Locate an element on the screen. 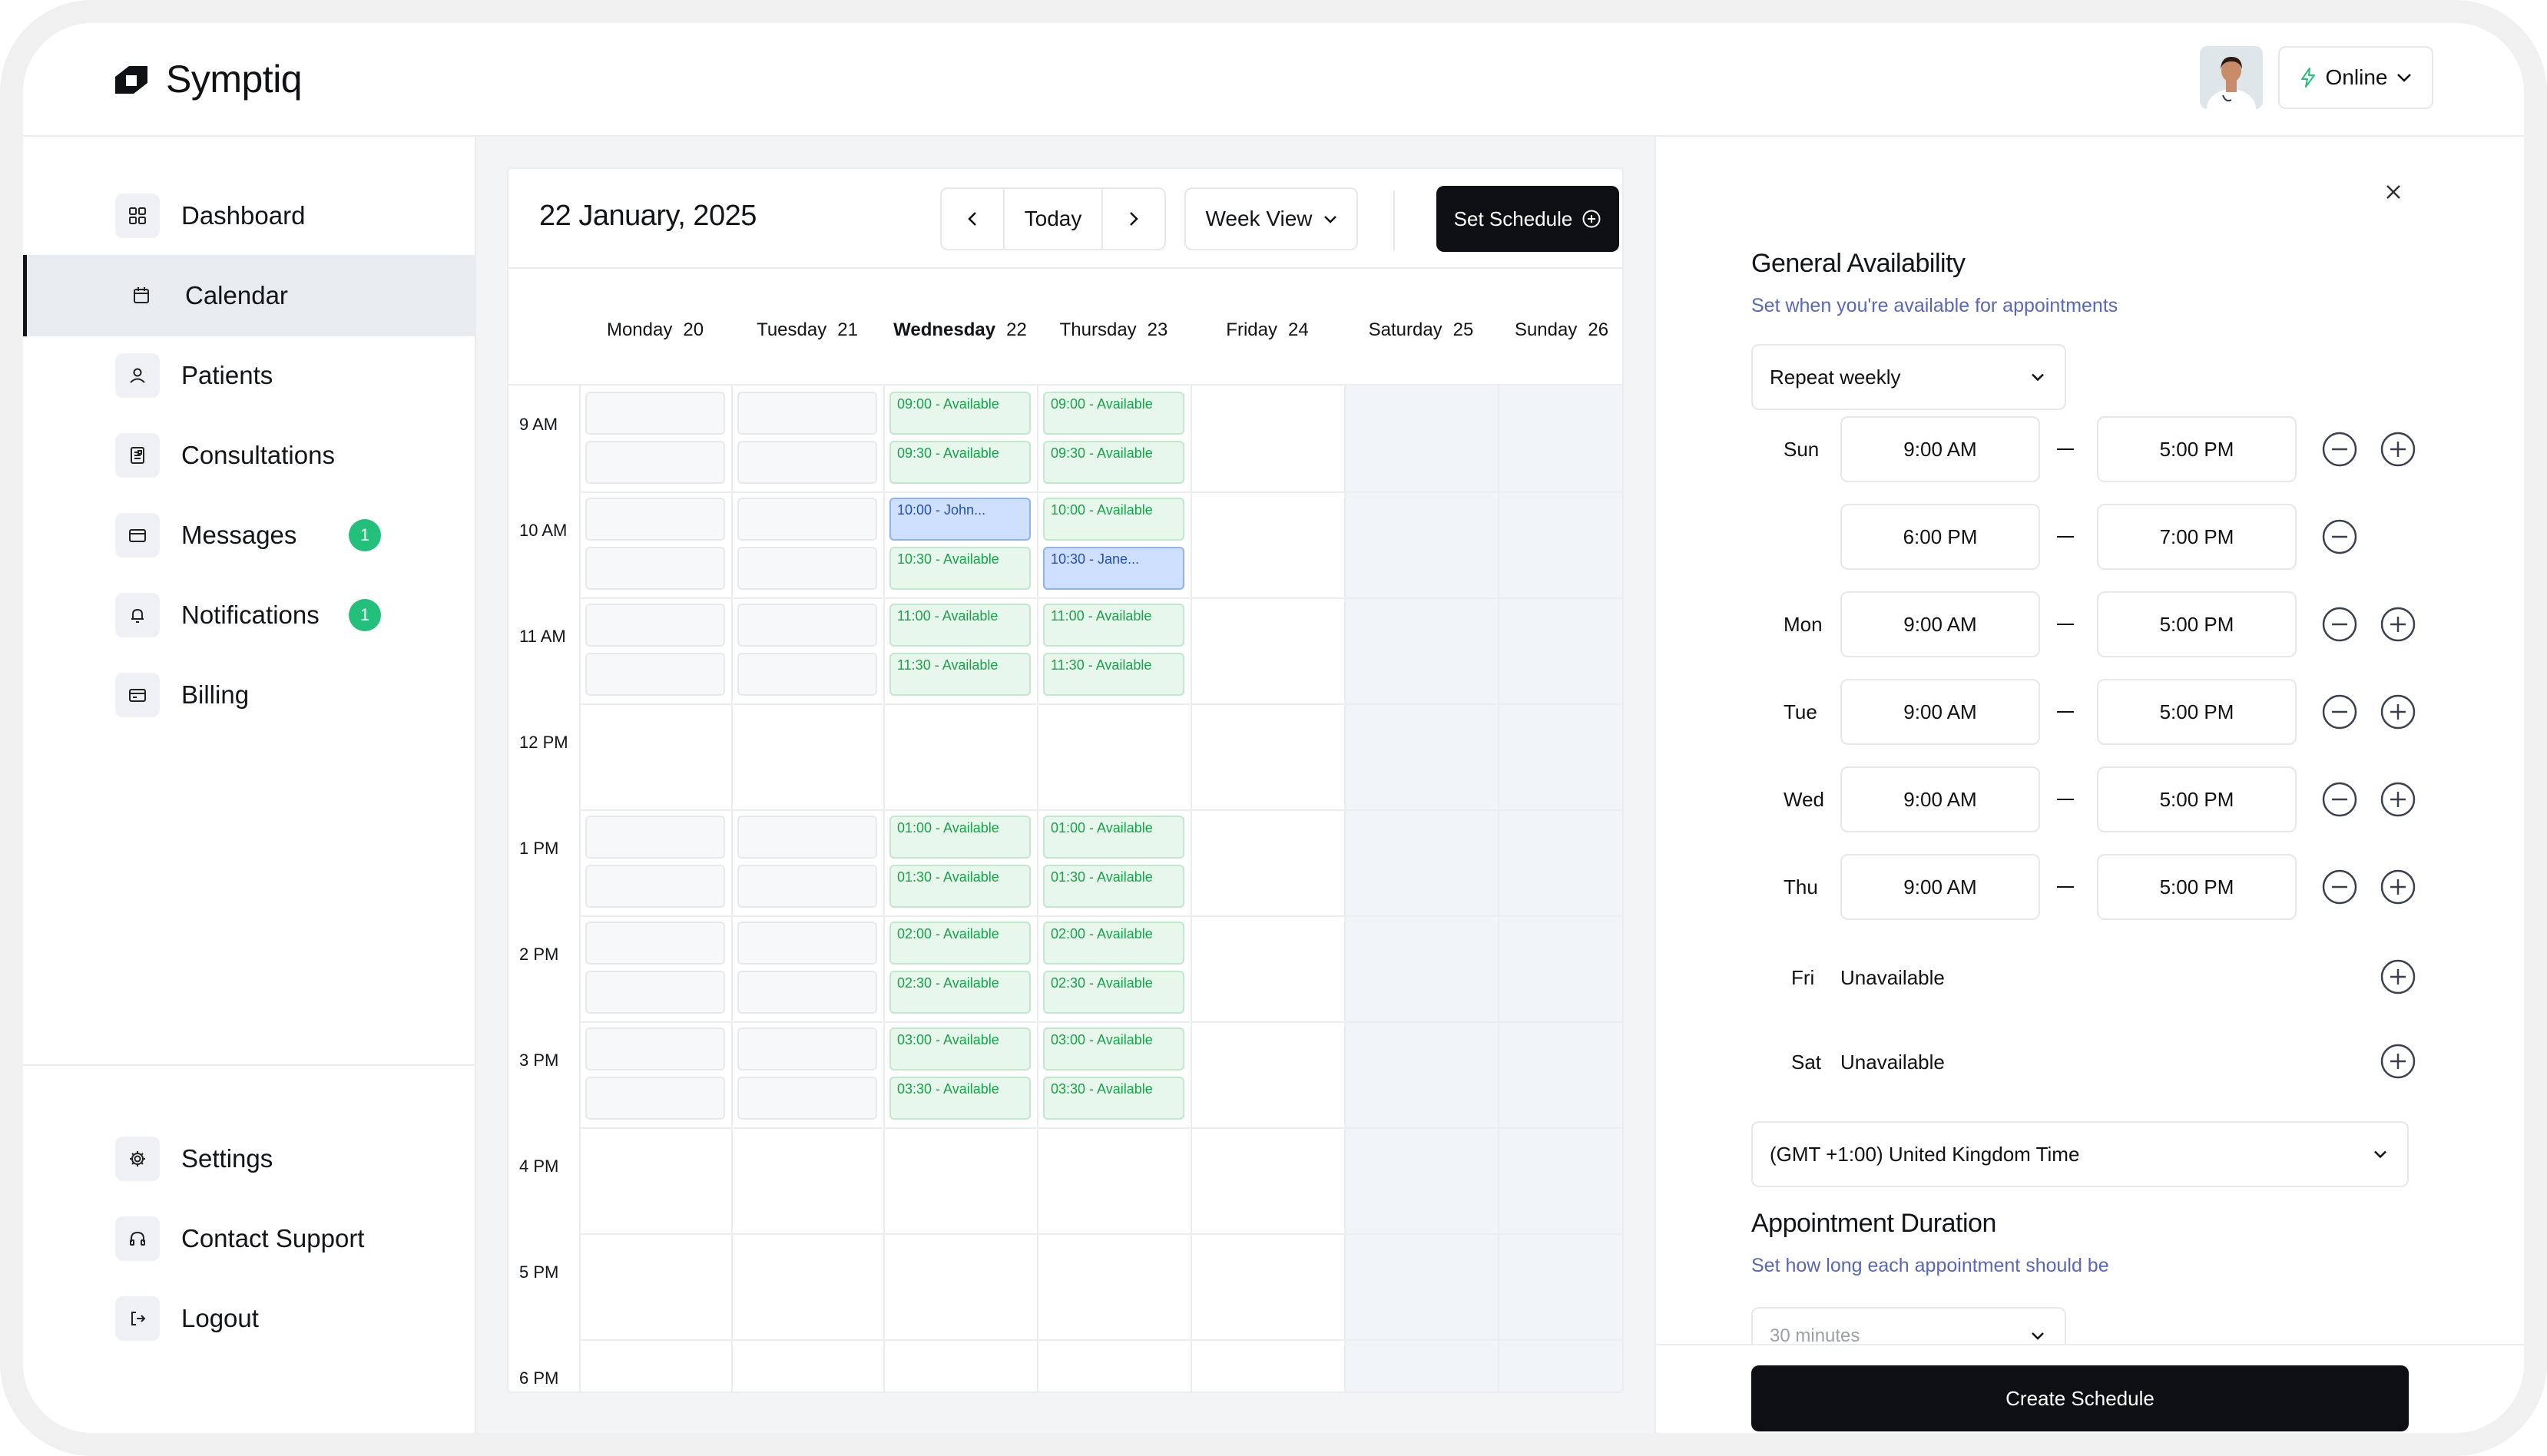 The image size is (2547, 1456). next-week-button is located at coordinates (1133, 219).